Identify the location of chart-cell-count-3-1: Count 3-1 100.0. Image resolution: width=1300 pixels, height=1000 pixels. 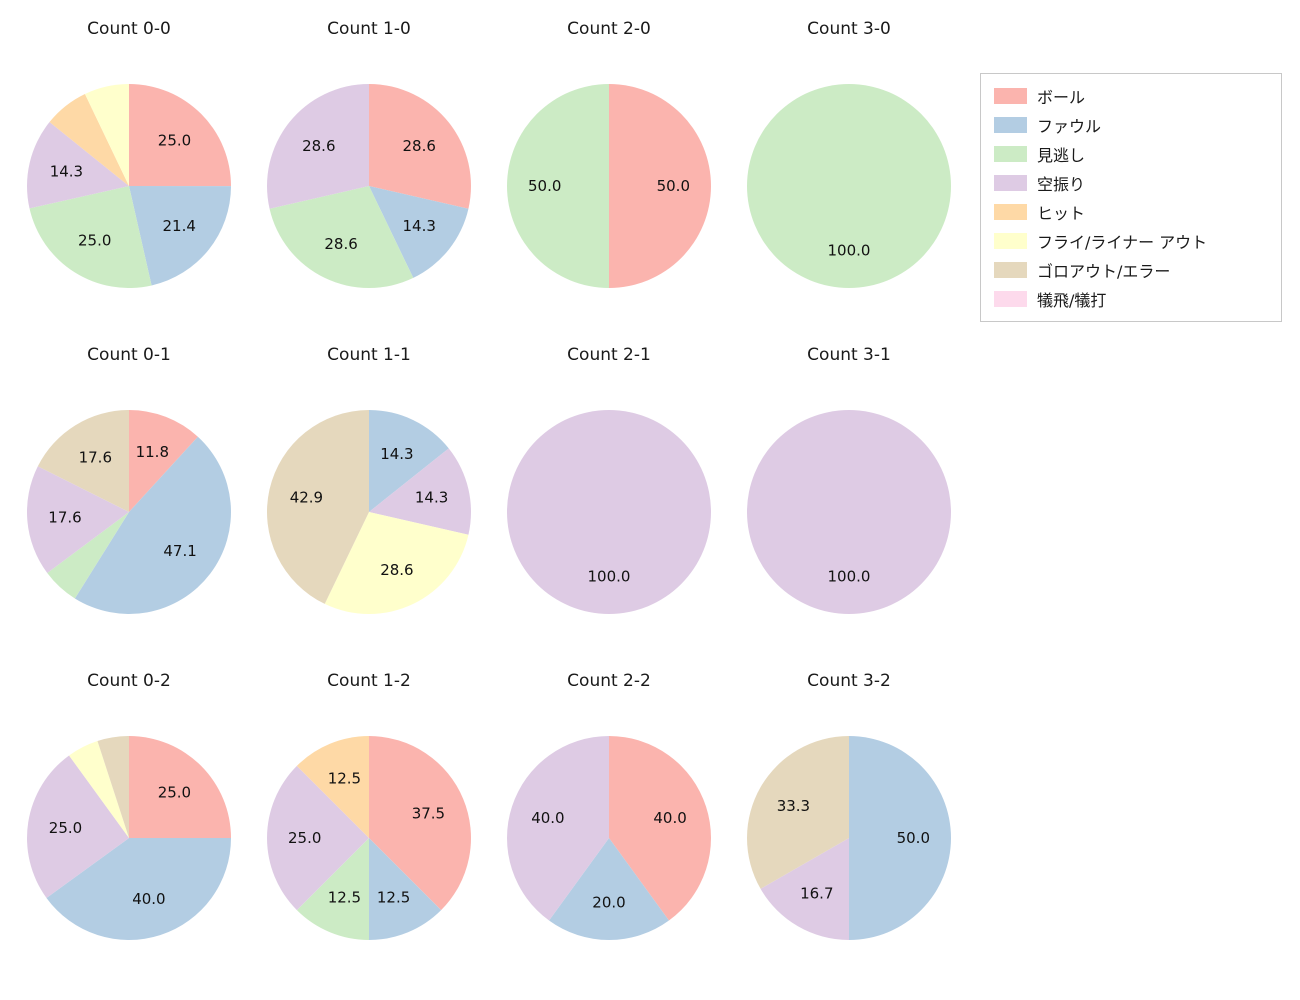
(849, 488).